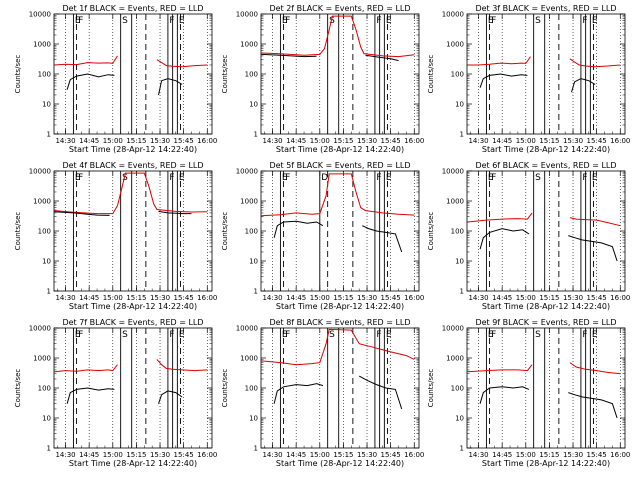  What do you see at coordinates (132, 165) in the screenshot?
I see `panel-title: Det 4f BLACK = Events, RED = LLD` at bounding box center [132, 165].